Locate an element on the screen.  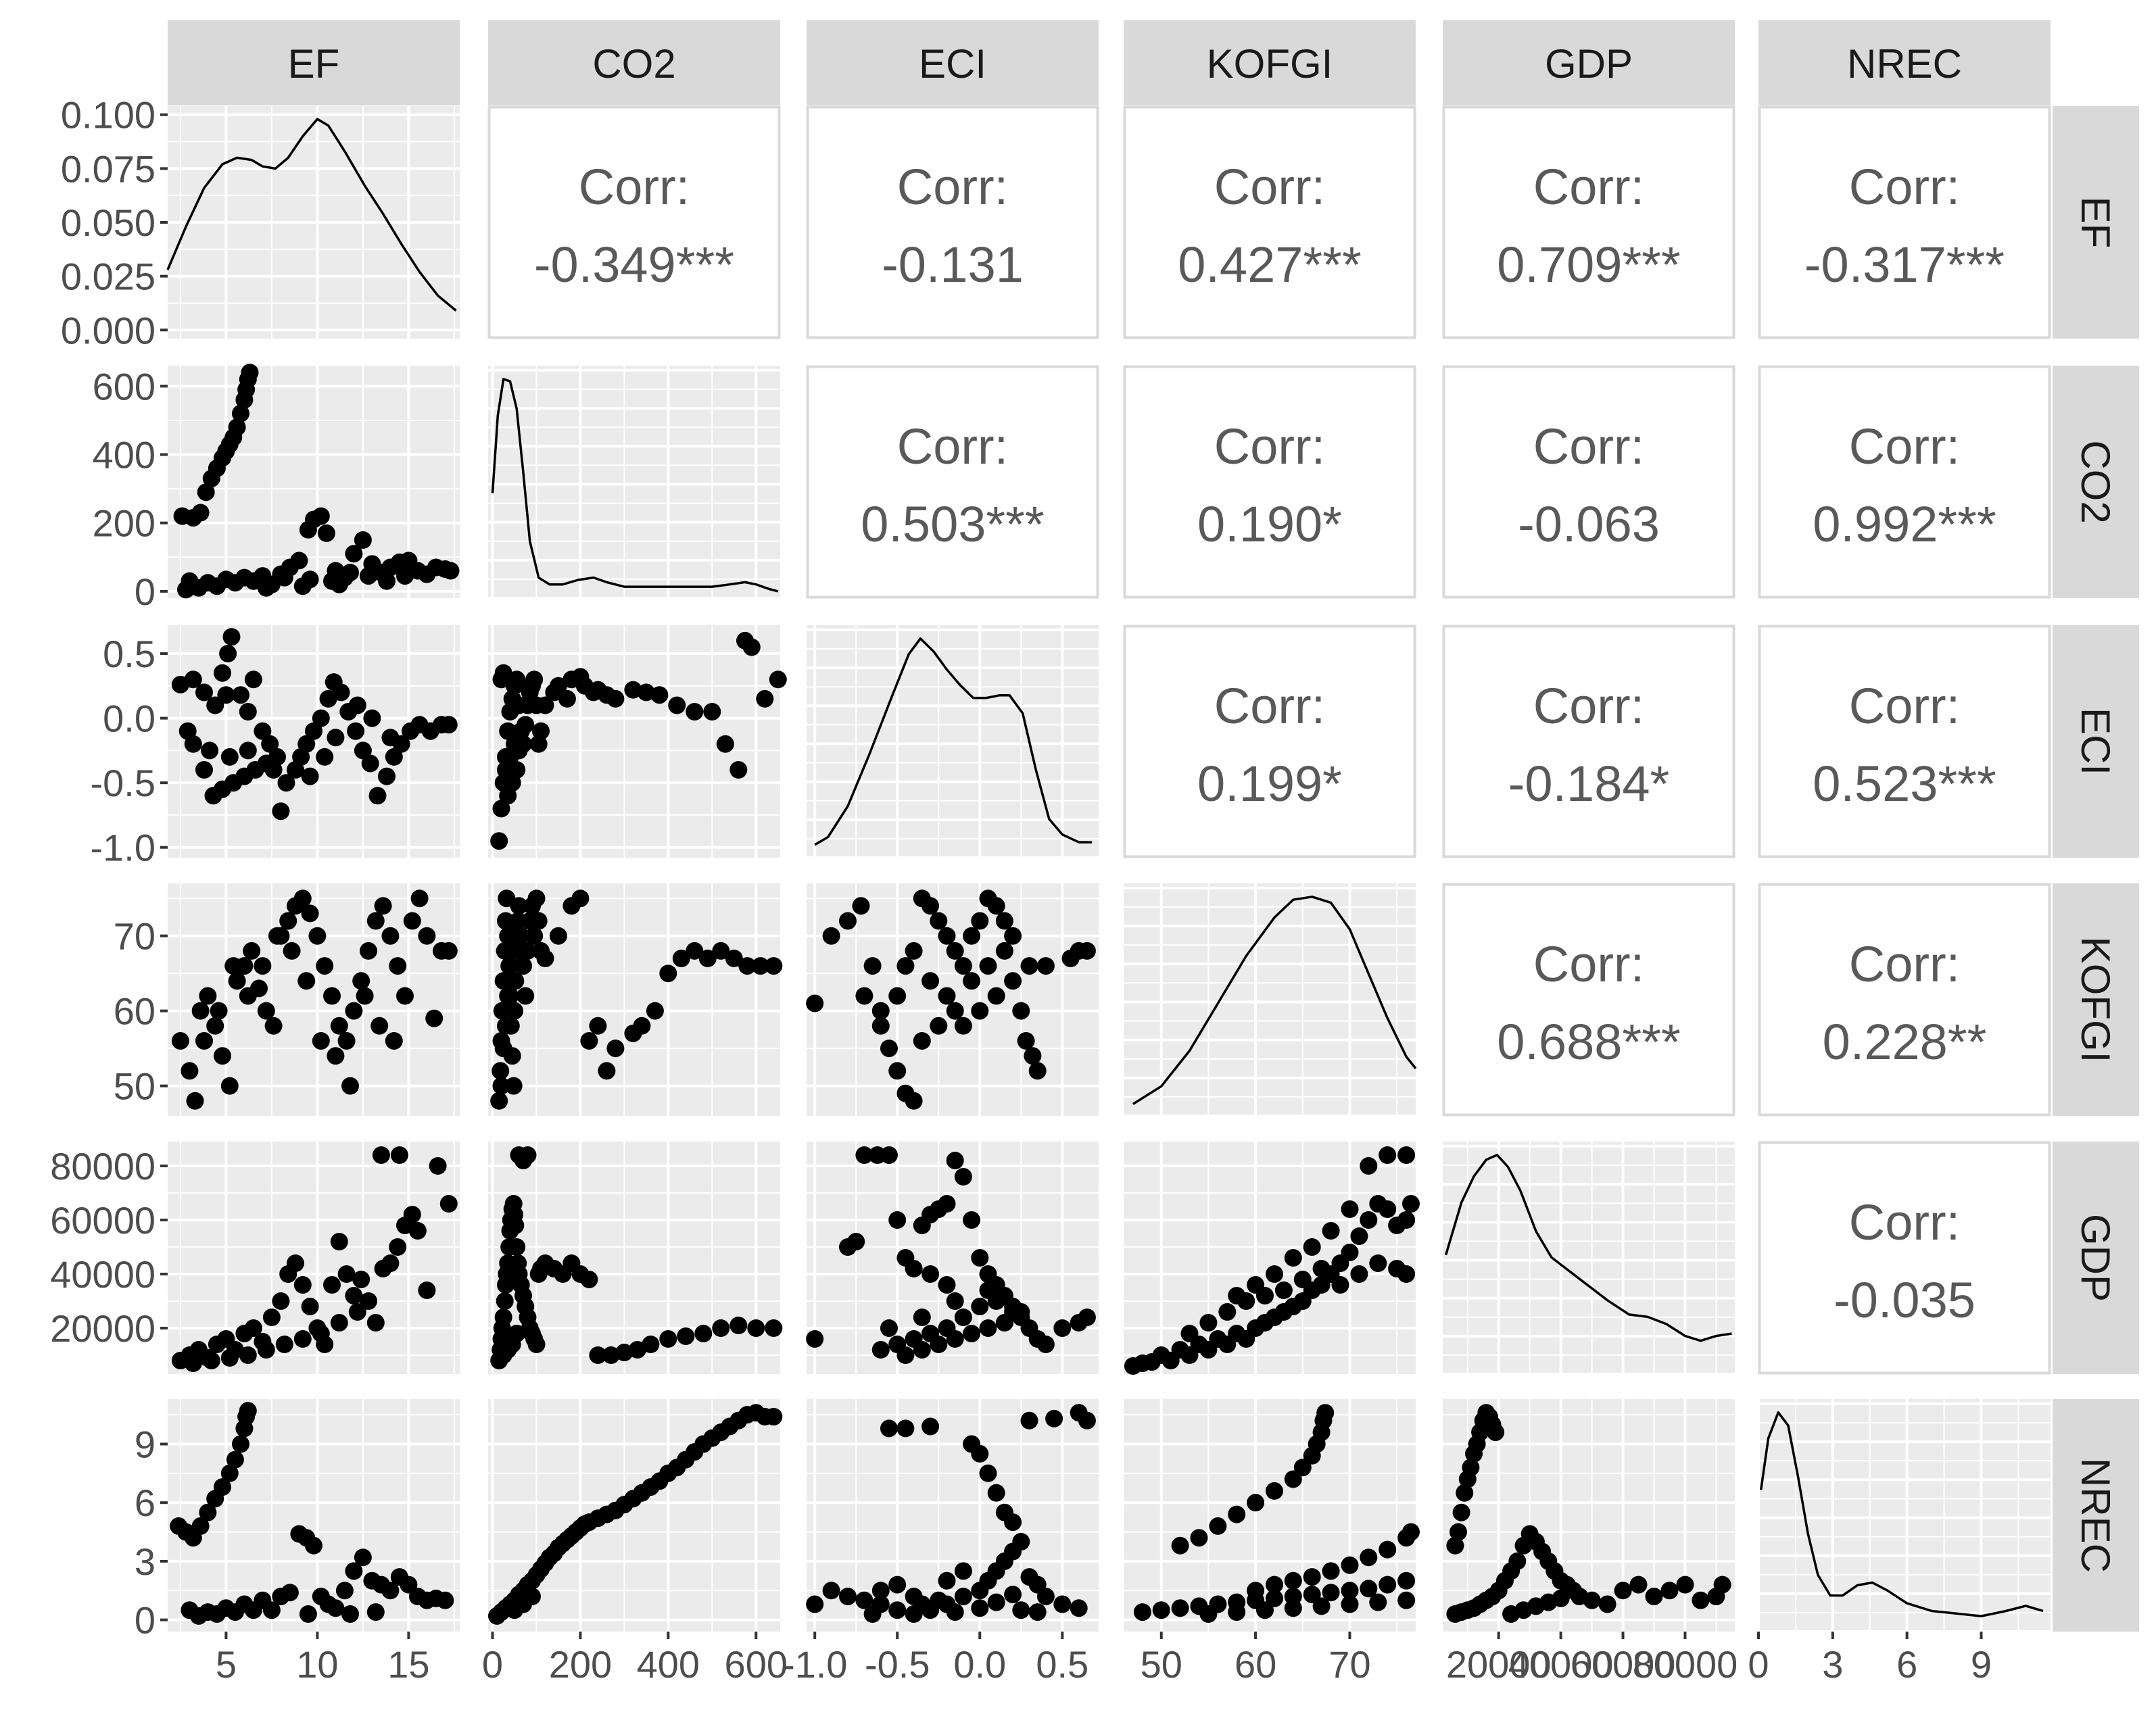
x-tick-label: 400 is located at coordinates (668, 1664).